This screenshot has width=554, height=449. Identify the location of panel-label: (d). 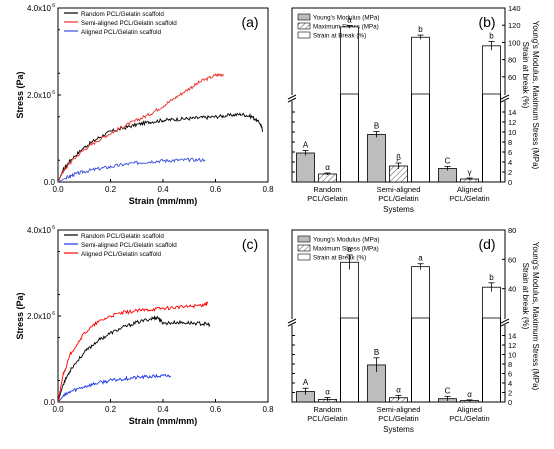
(486, 244).